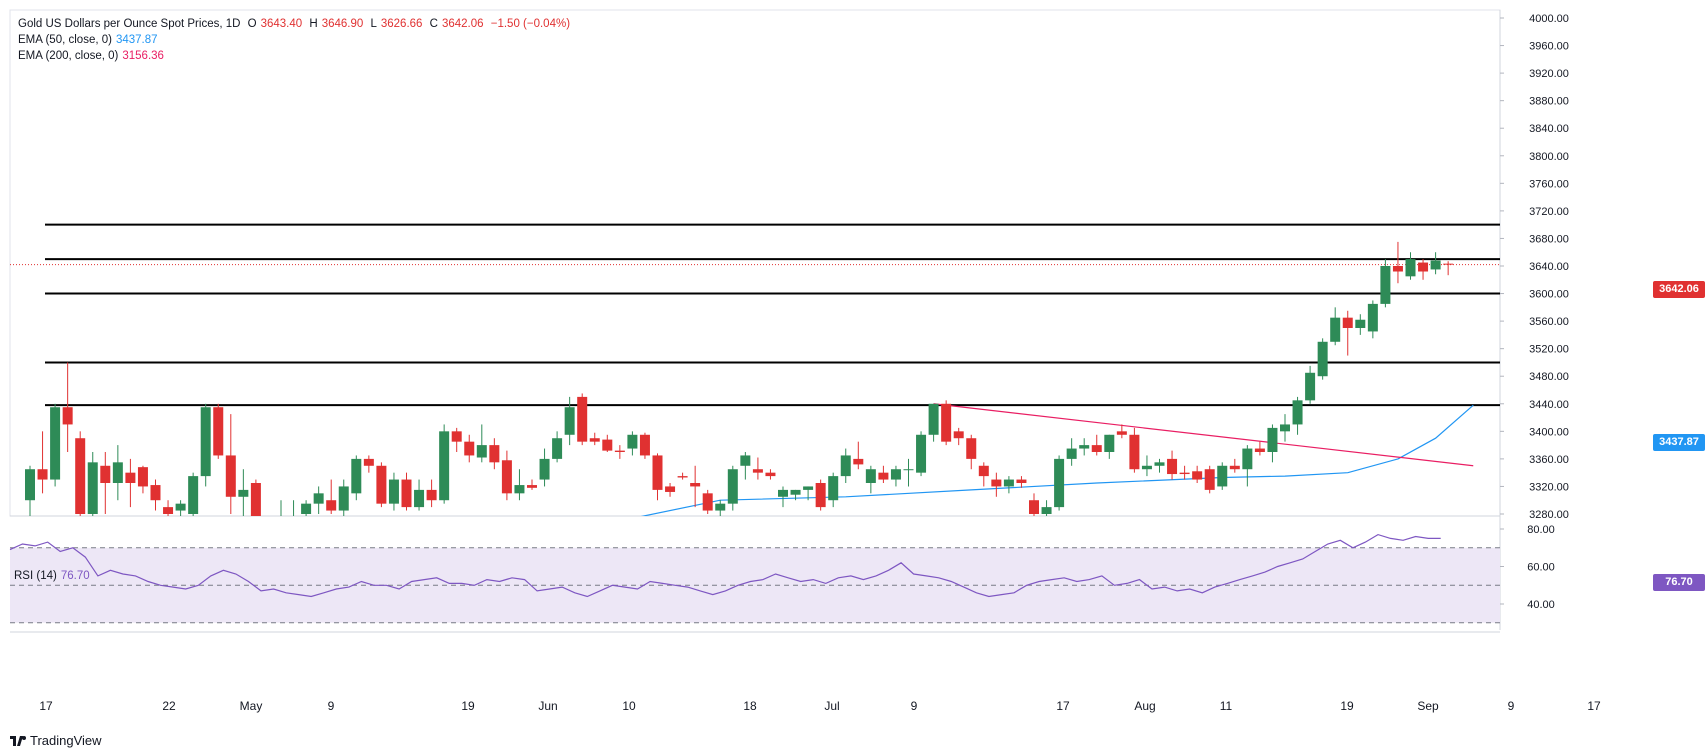 This screenshot has height=755, width=1708. What do you see at coordinates (1549, 47) in the screenshot?
I see `price-tick-label: 3960.00` at bounding box center [1549, 47].